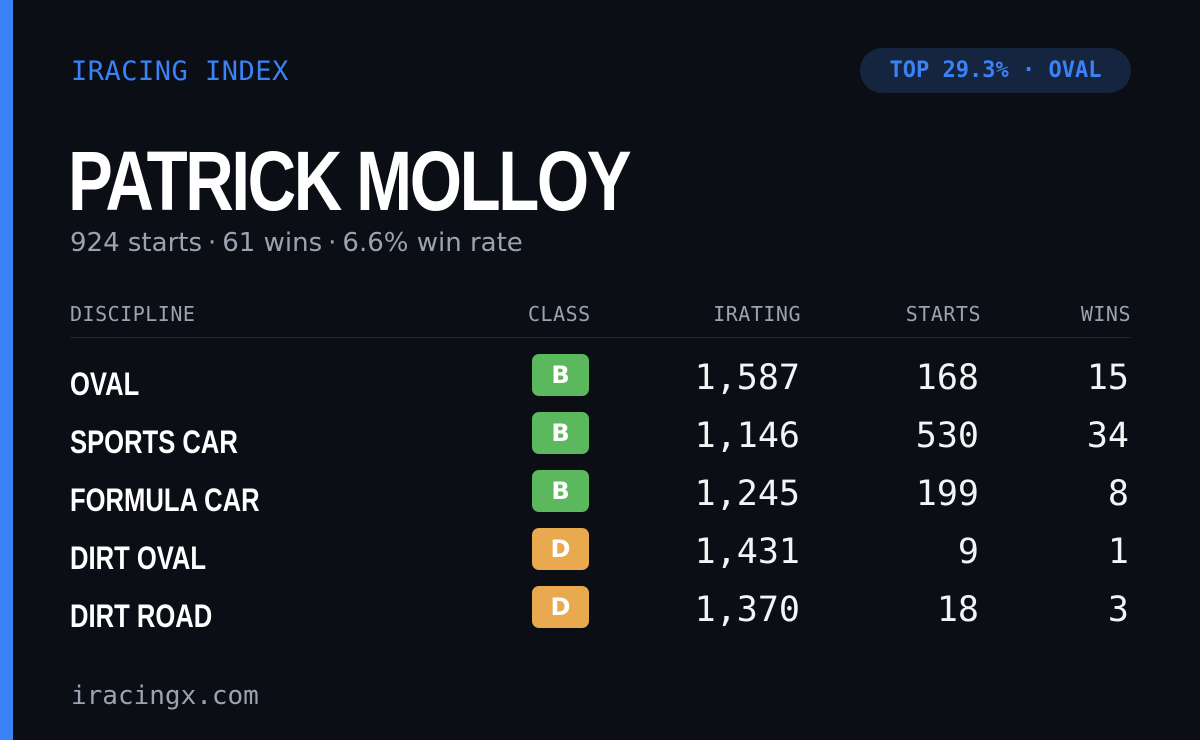 This screenshot has height=740, width=1200. I want to click on starts-value: 530, so click(947, 436).